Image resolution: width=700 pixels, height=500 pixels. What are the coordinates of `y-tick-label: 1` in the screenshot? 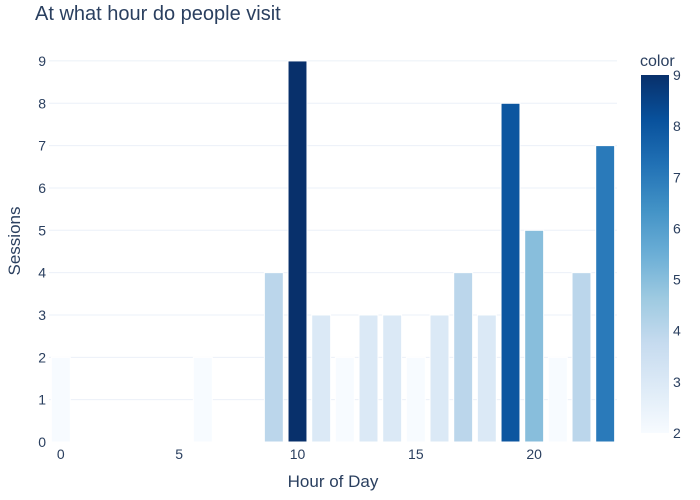 It's located at (42, 400).